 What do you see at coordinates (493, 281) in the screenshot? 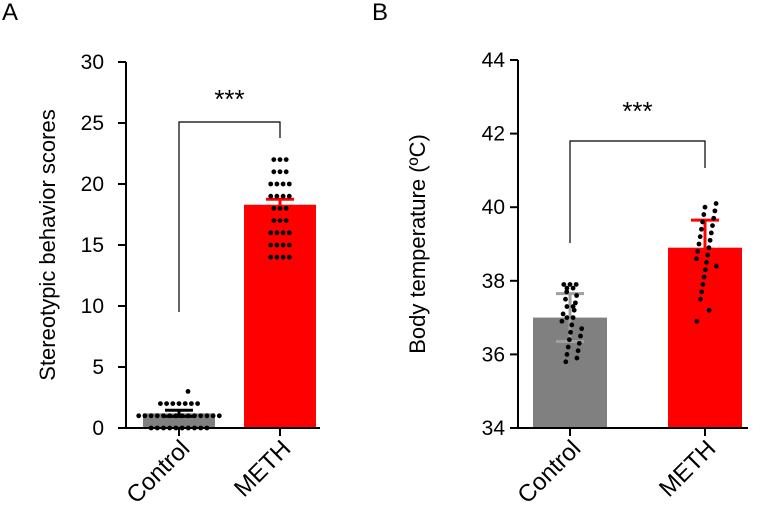
I see `y-tick-label: 38` at bounding box center [493, 281].